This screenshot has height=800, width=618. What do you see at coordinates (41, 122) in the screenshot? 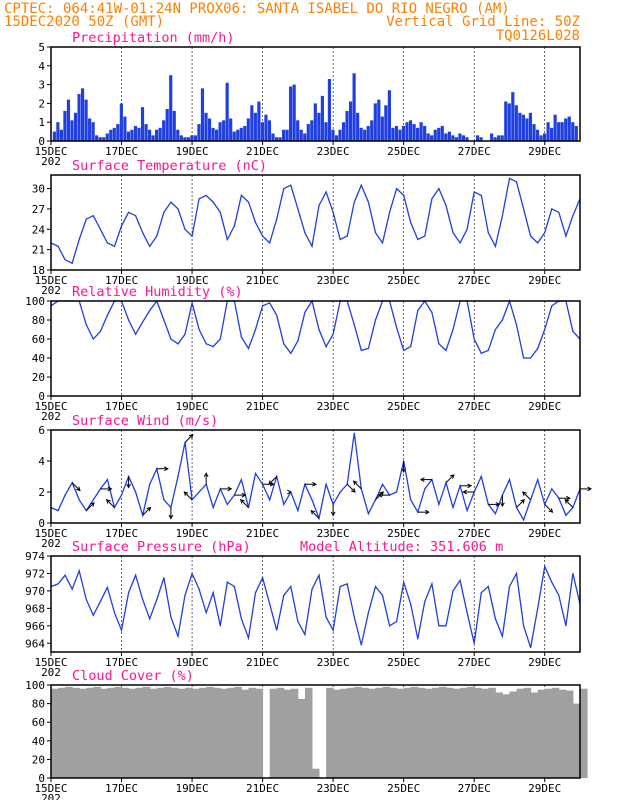
I see `y-tick-label: 1` at bounding box center [41, 122].